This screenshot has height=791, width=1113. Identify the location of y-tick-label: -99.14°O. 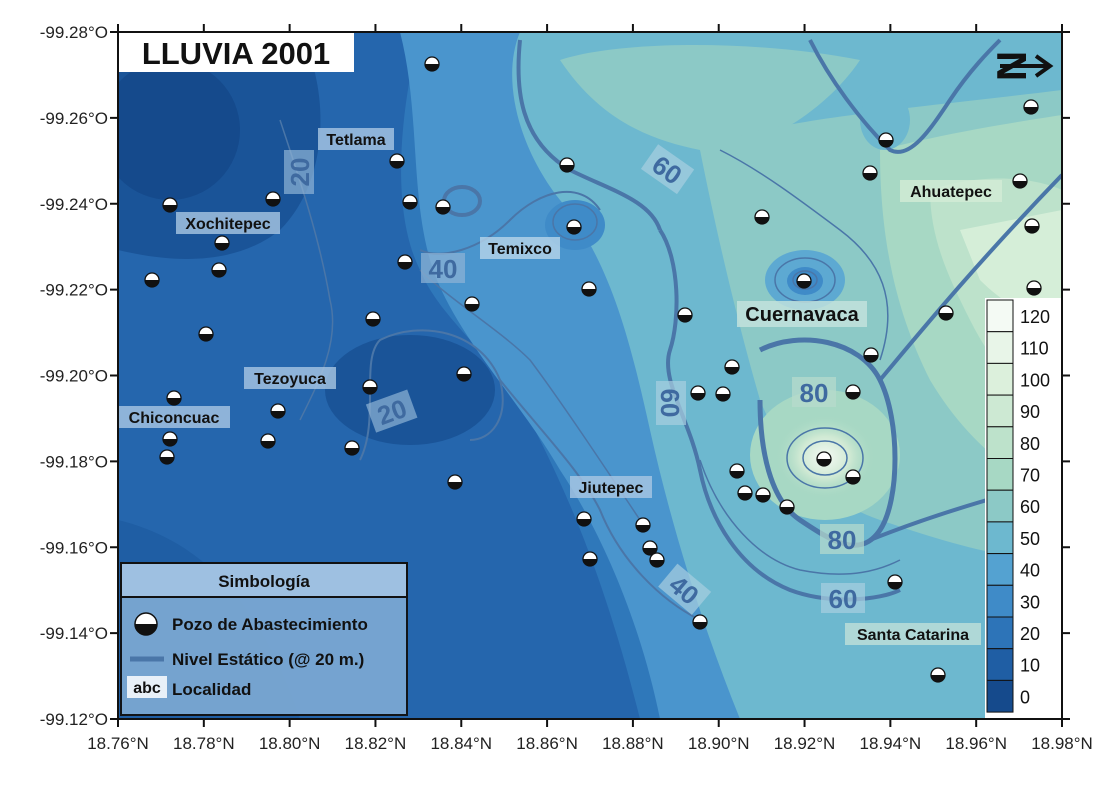
(74, 633).